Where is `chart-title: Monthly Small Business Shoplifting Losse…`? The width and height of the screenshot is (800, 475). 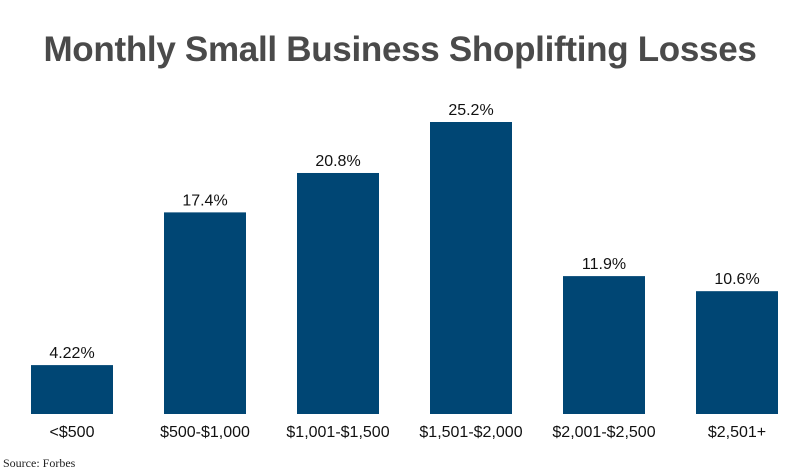
chart-title: Monthly Small Business Shoplifting Losse… is located at coordinates (400, 49).